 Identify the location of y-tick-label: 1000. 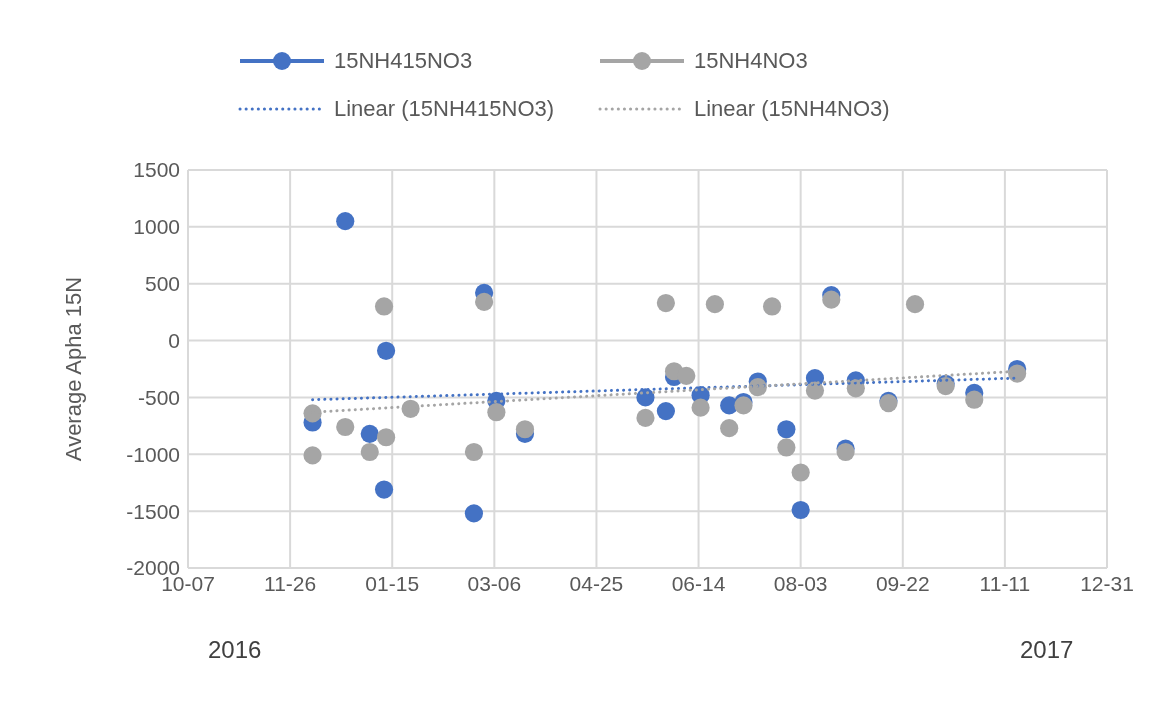
(156, 227).